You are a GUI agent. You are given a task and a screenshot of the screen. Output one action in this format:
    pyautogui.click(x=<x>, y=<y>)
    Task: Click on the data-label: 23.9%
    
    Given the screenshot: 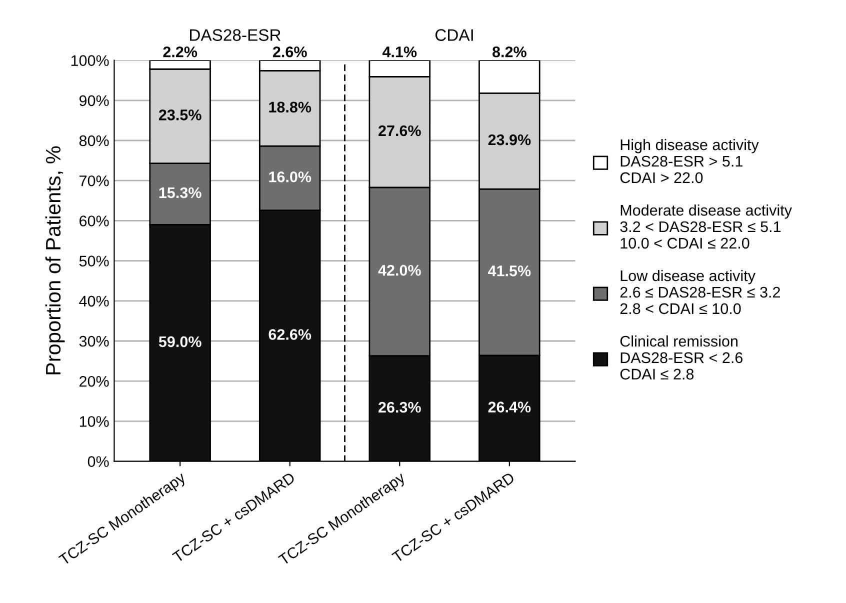 What is the action you would take?
    pyautogui.click(x=509, y=140)
    